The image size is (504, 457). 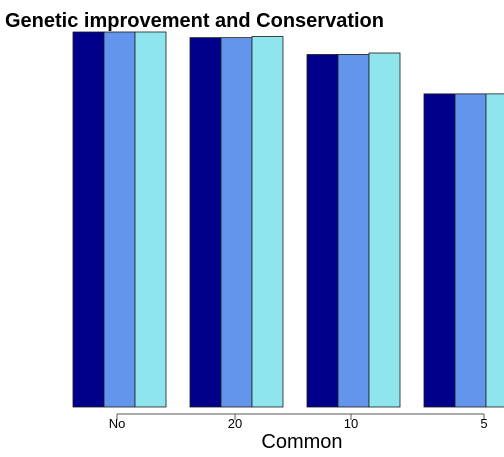 I want to click on bar-20-s1, so click(x=205, y=222).